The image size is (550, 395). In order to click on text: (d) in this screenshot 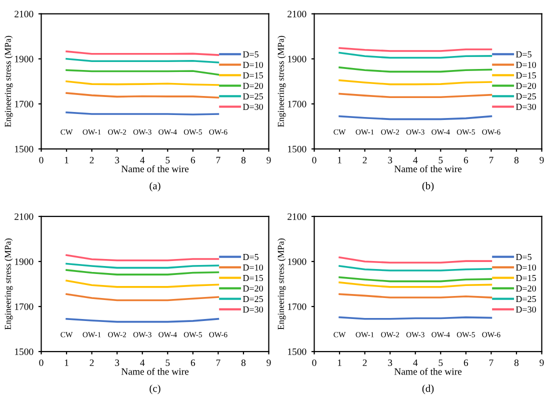, I will do `click(428, 389)`.